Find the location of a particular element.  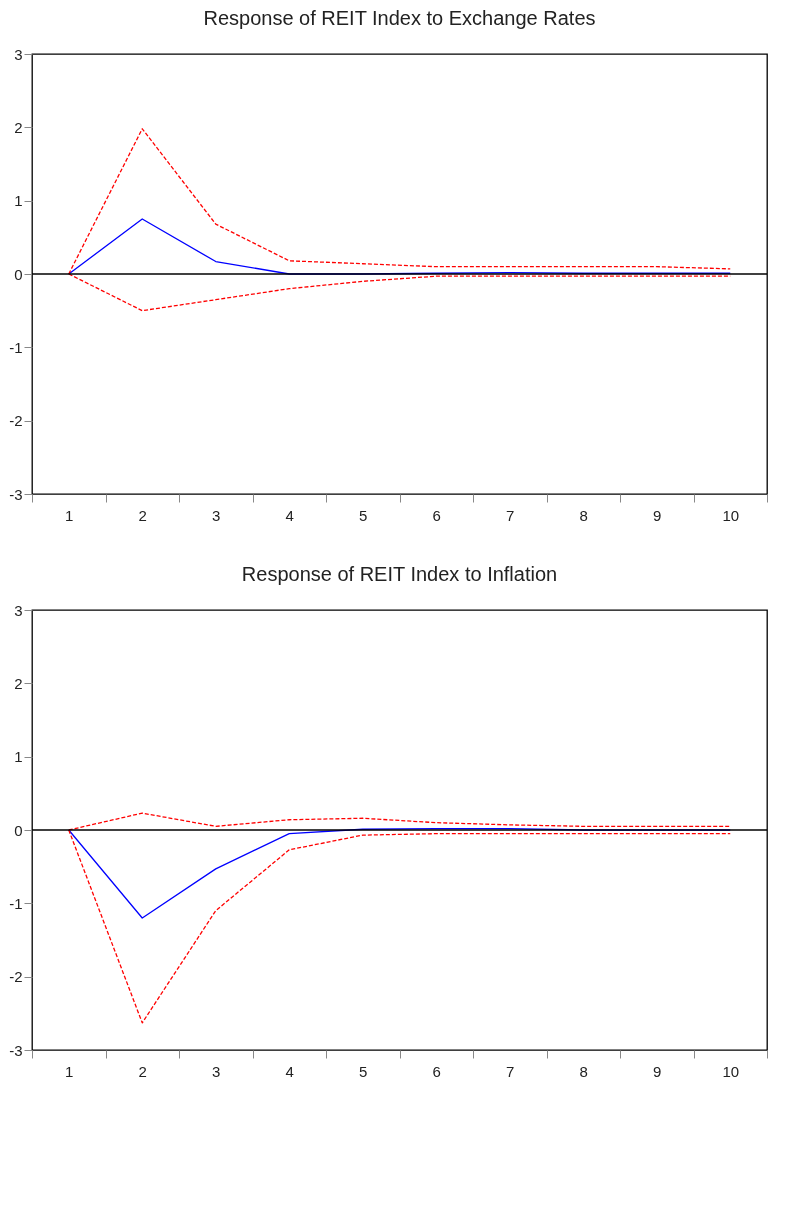

chart-title: Response of REIT Index to Exchange Rates is located at coordinates (399, 18).